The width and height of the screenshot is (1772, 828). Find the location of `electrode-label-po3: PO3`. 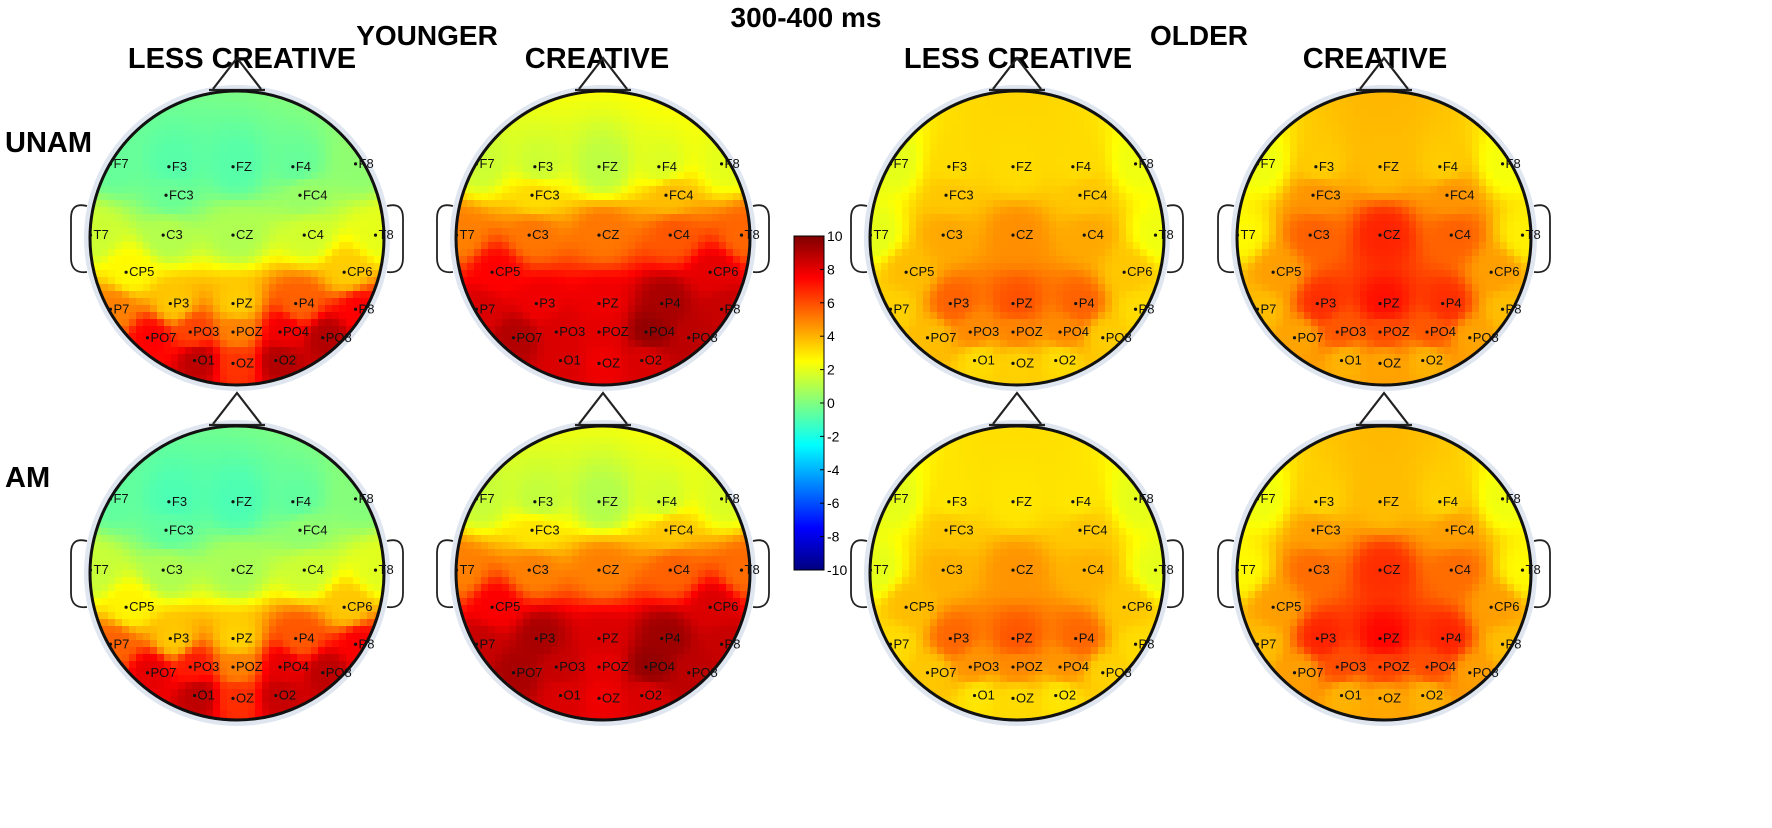

electrode-label-po3: PO3 is located at coordinates (572, 331).